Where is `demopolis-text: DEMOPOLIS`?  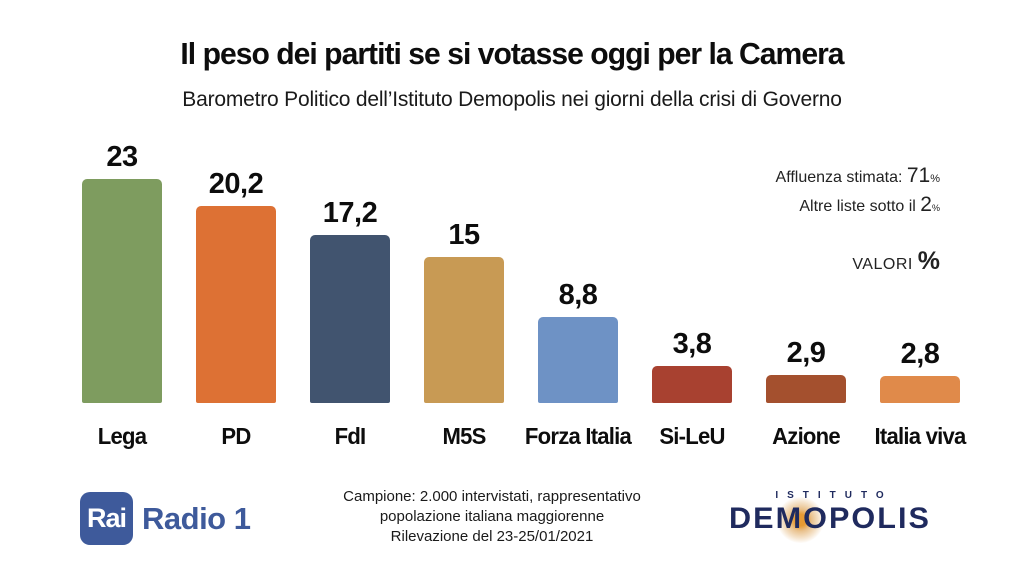
demopolis-text: DEMOPOLIS is located at coordinates (830, 518).